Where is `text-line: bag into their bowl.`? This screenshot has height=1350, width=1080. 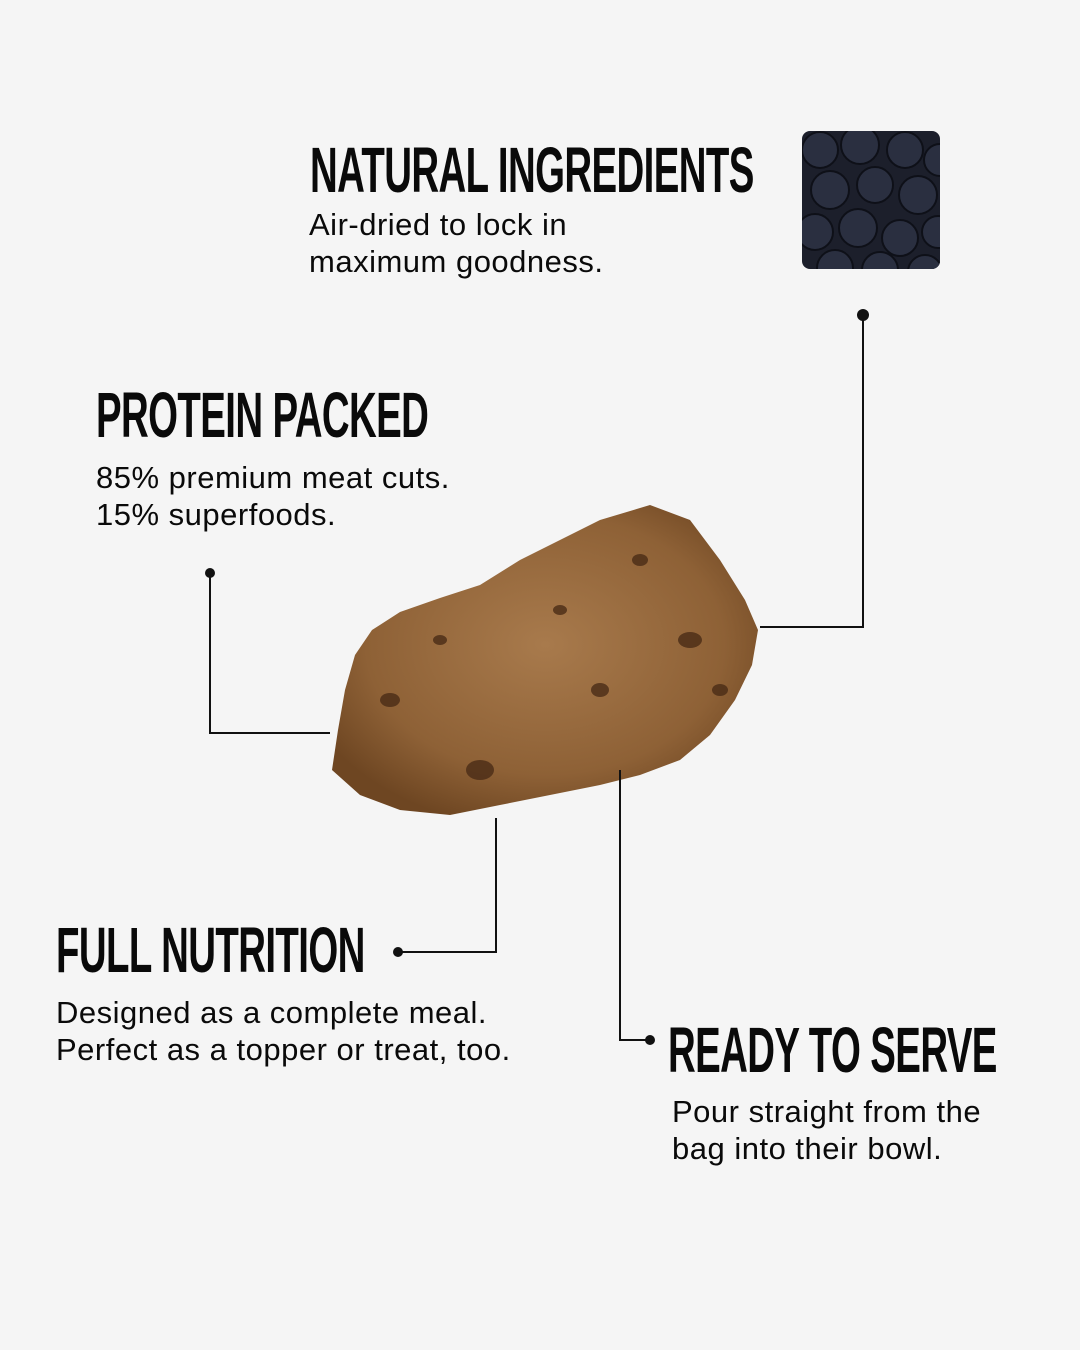 text-line: bag into their bowl. is located at coordinates (807, 1148).